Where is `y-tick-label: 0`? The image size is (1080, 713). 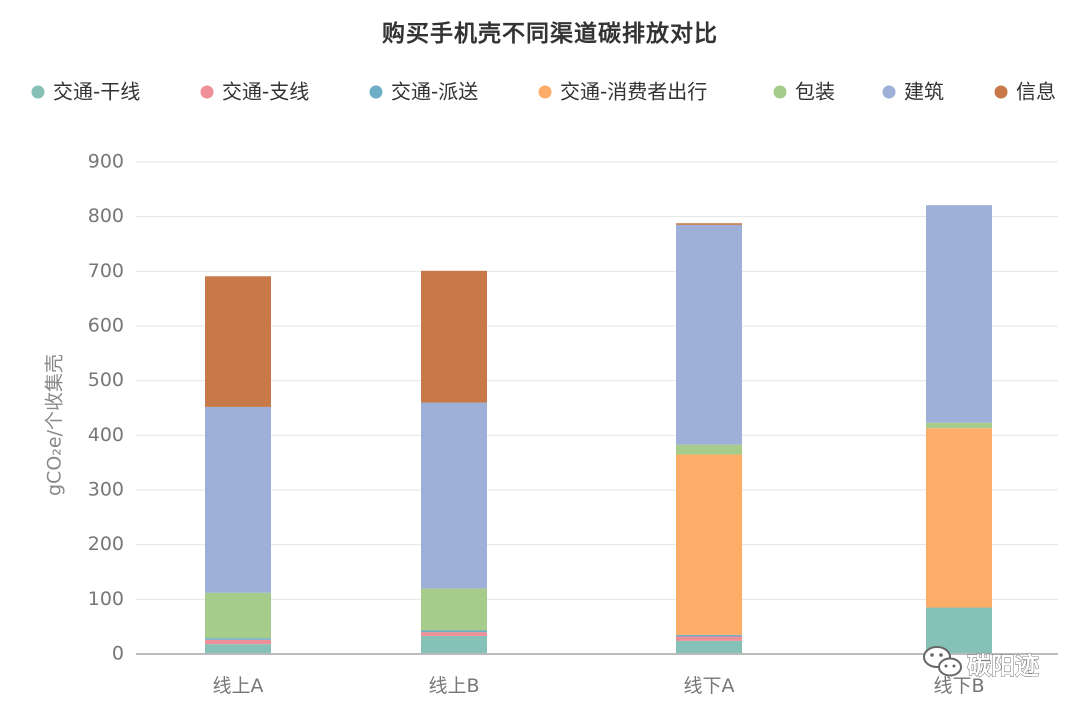
y-tick-label: 0 is located at coordinates (118, 654).